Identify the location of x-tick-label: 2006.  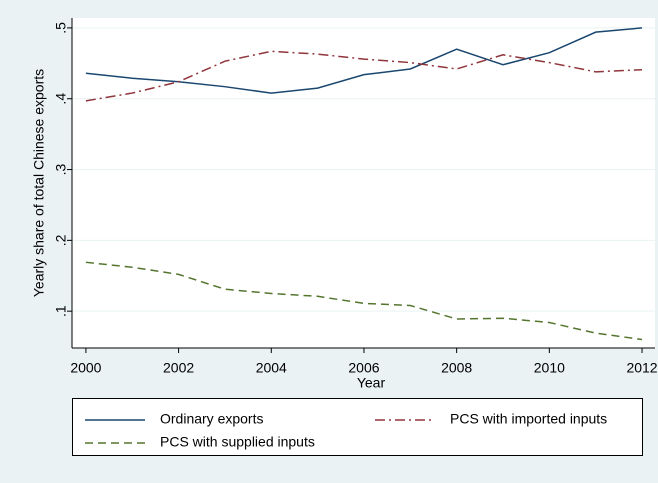
(363, 368).